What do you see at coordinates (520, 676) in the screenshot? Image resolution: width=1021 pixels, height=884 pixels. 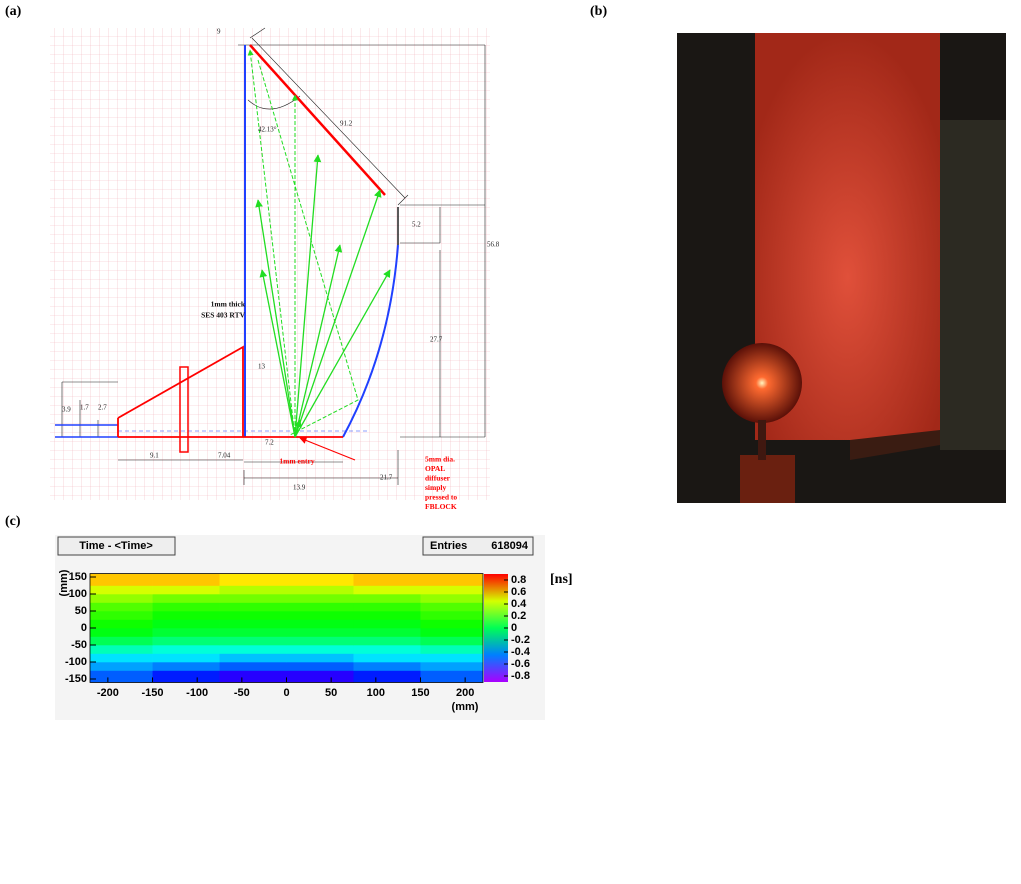 I see `z-tick-label: -0.8` at bounding box center [520, 676].